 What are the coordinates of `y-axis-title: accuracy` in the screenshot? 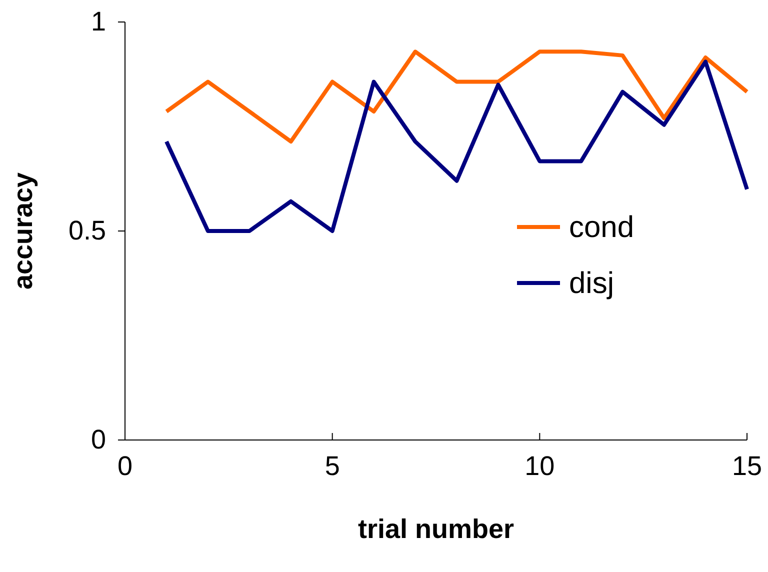 It's located at (23, 231).